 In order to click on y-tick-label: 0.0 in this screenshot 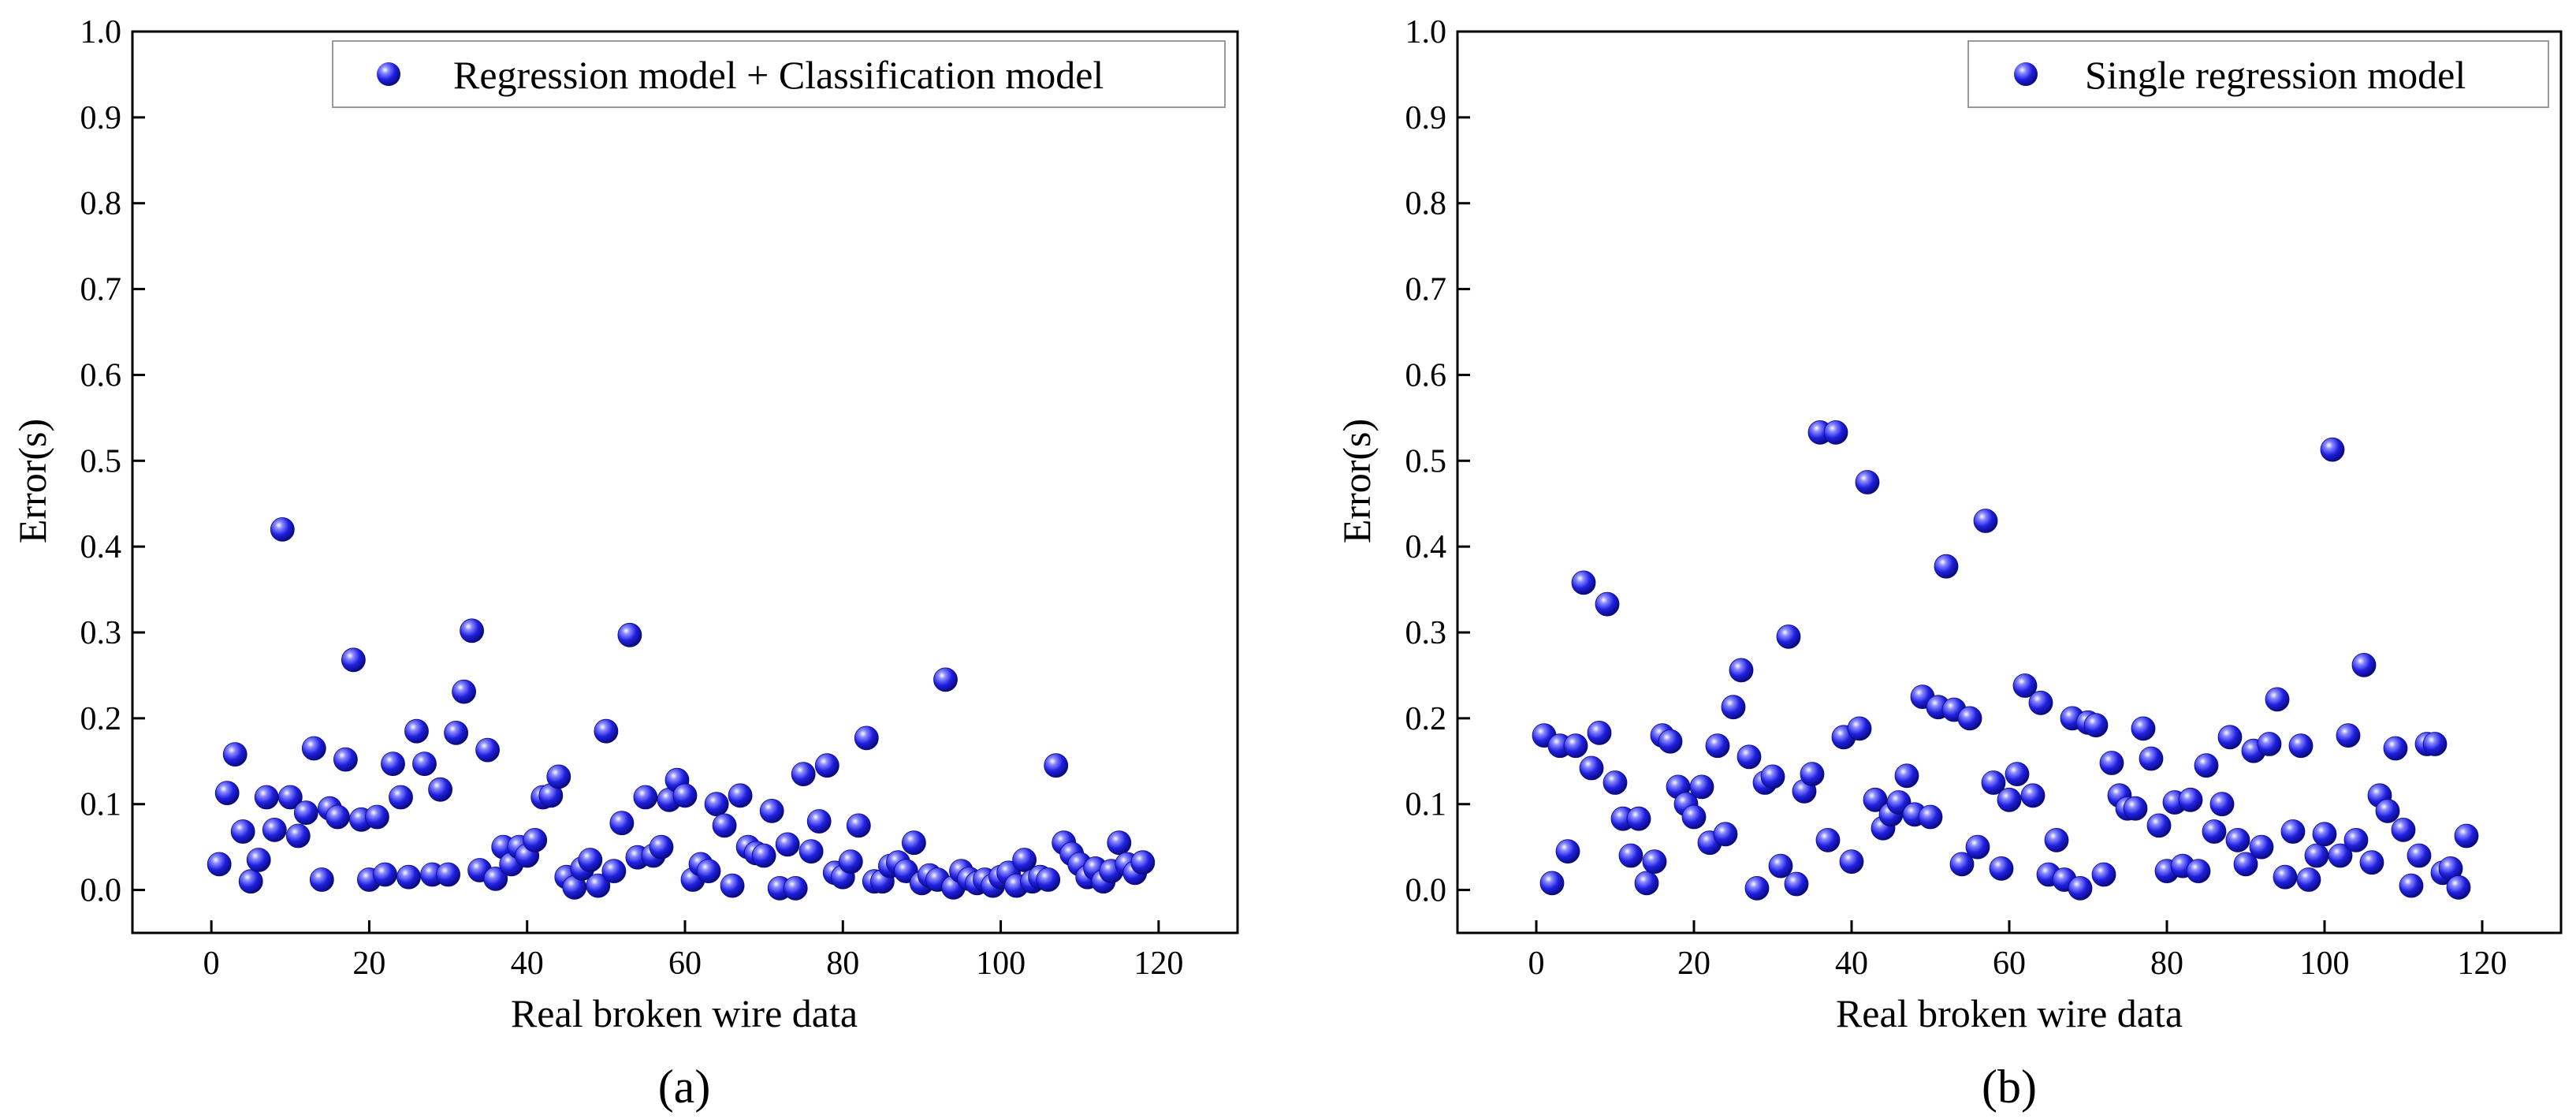, I will do `click(1426, 891)`.